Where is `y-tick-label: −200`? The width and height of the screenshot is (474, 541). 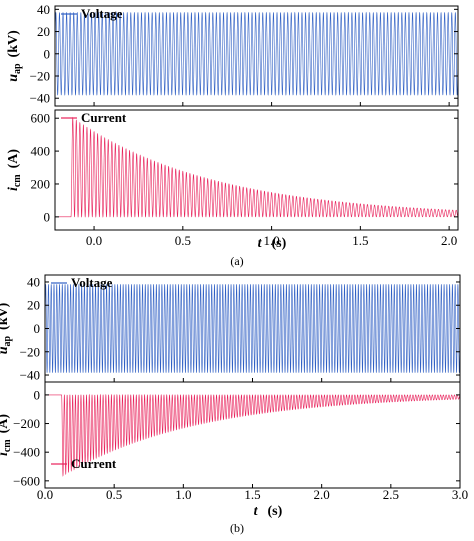
y-tick-label: −200 is located at coordinates (26, 423).